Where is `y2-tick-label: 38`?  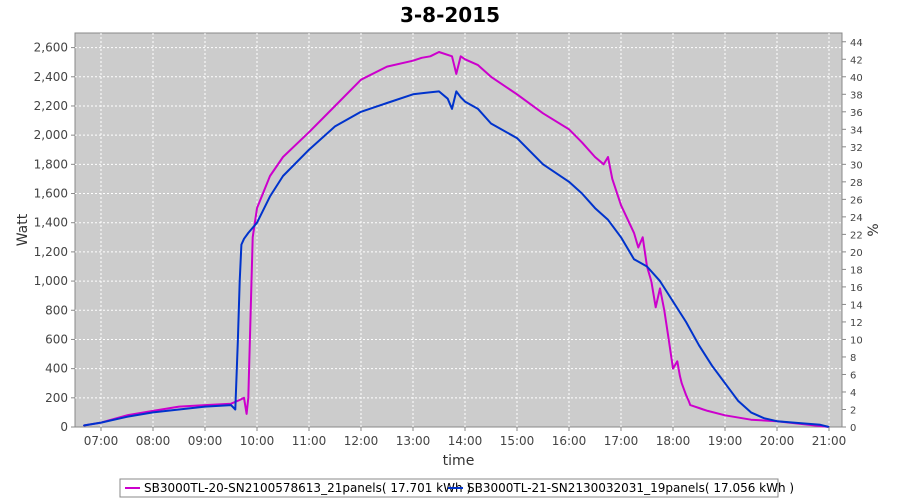
y2-tick-label: 38 is located at coordinates (856, 95).